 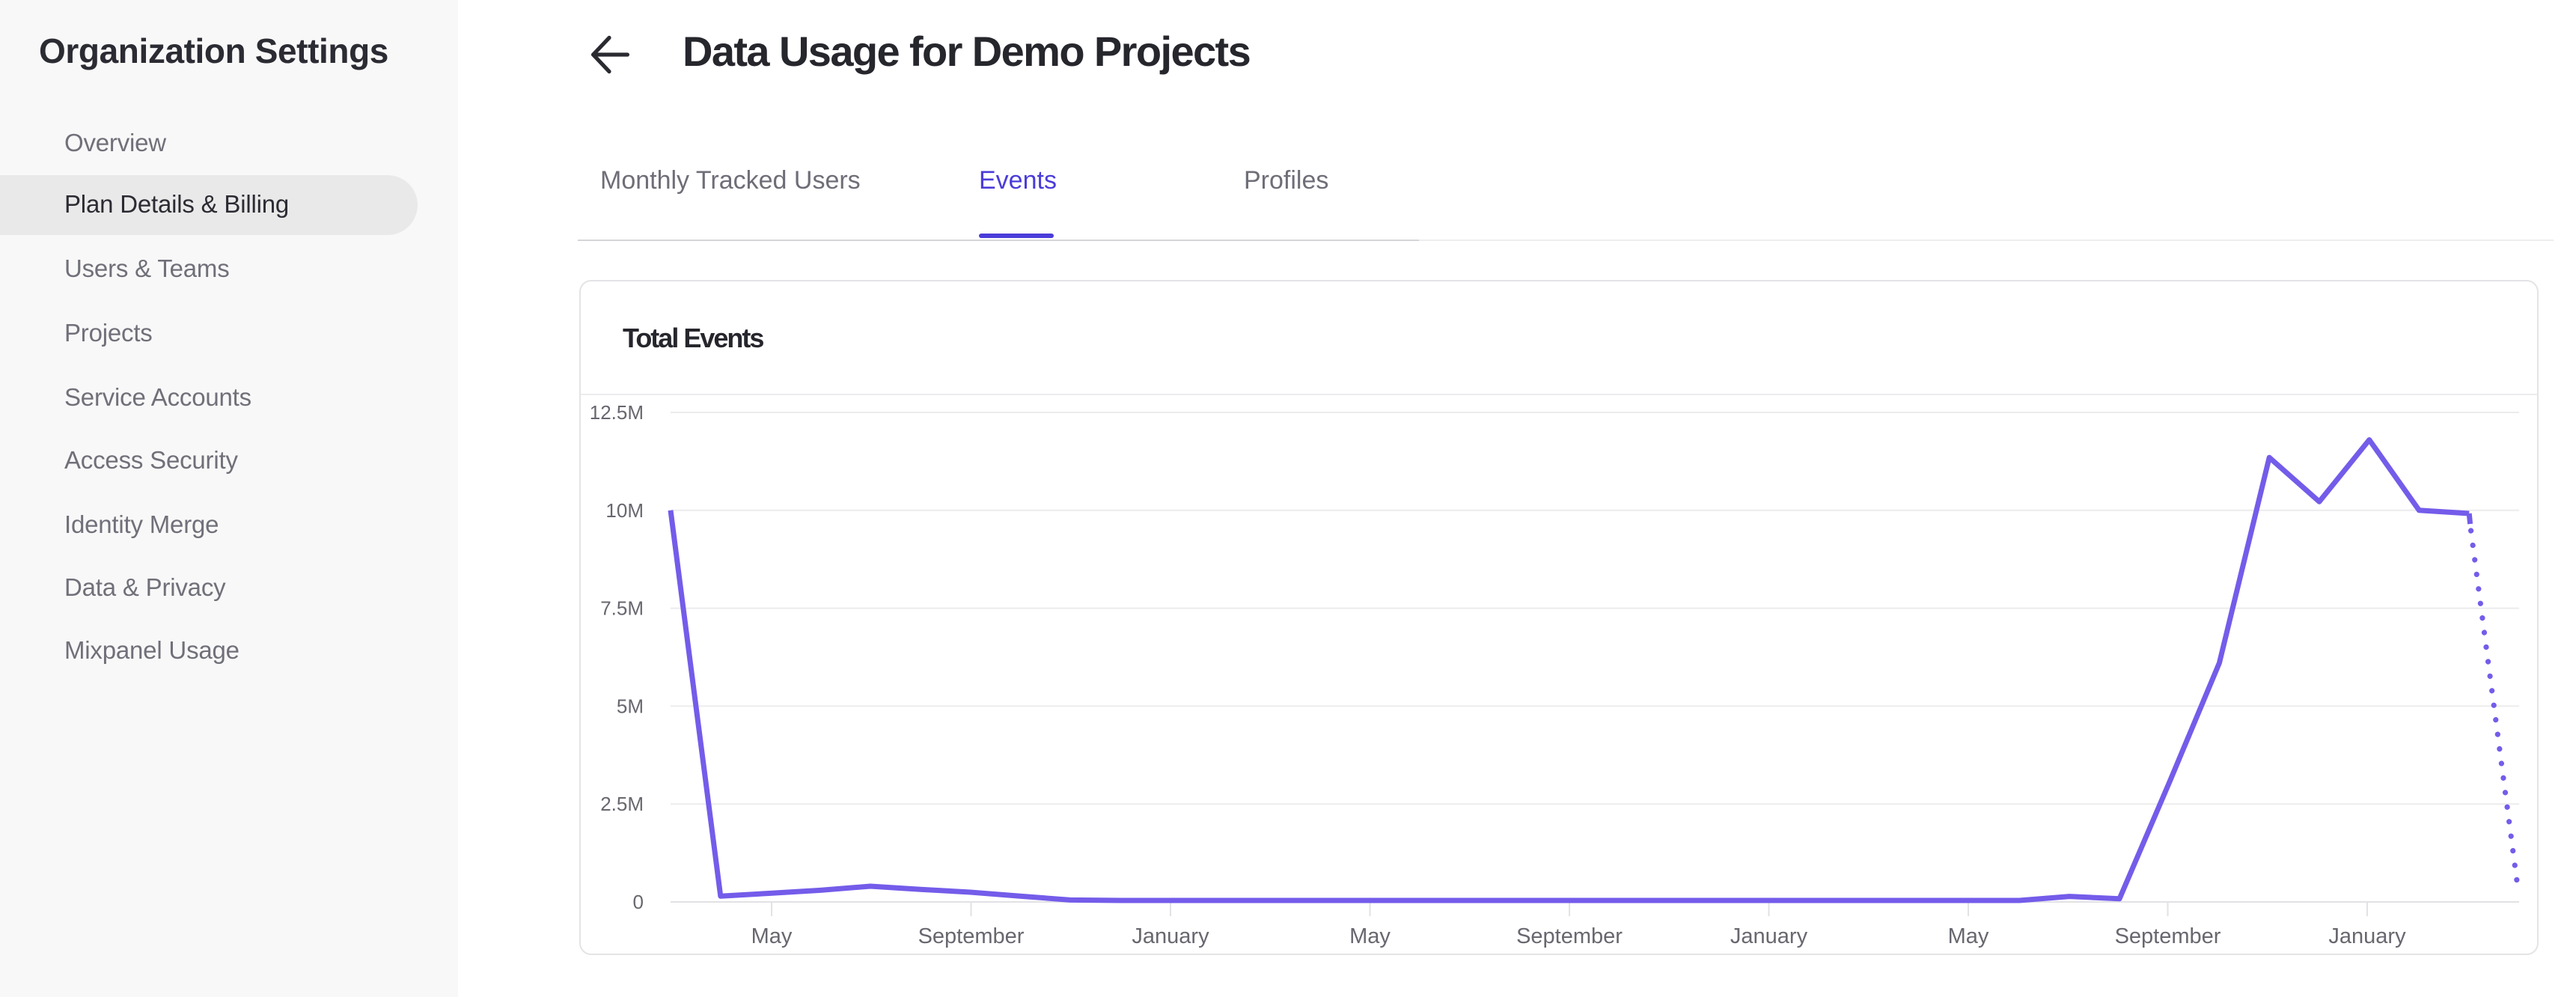 I want to click on svg-text: 5M, so click(x=630, y=706).